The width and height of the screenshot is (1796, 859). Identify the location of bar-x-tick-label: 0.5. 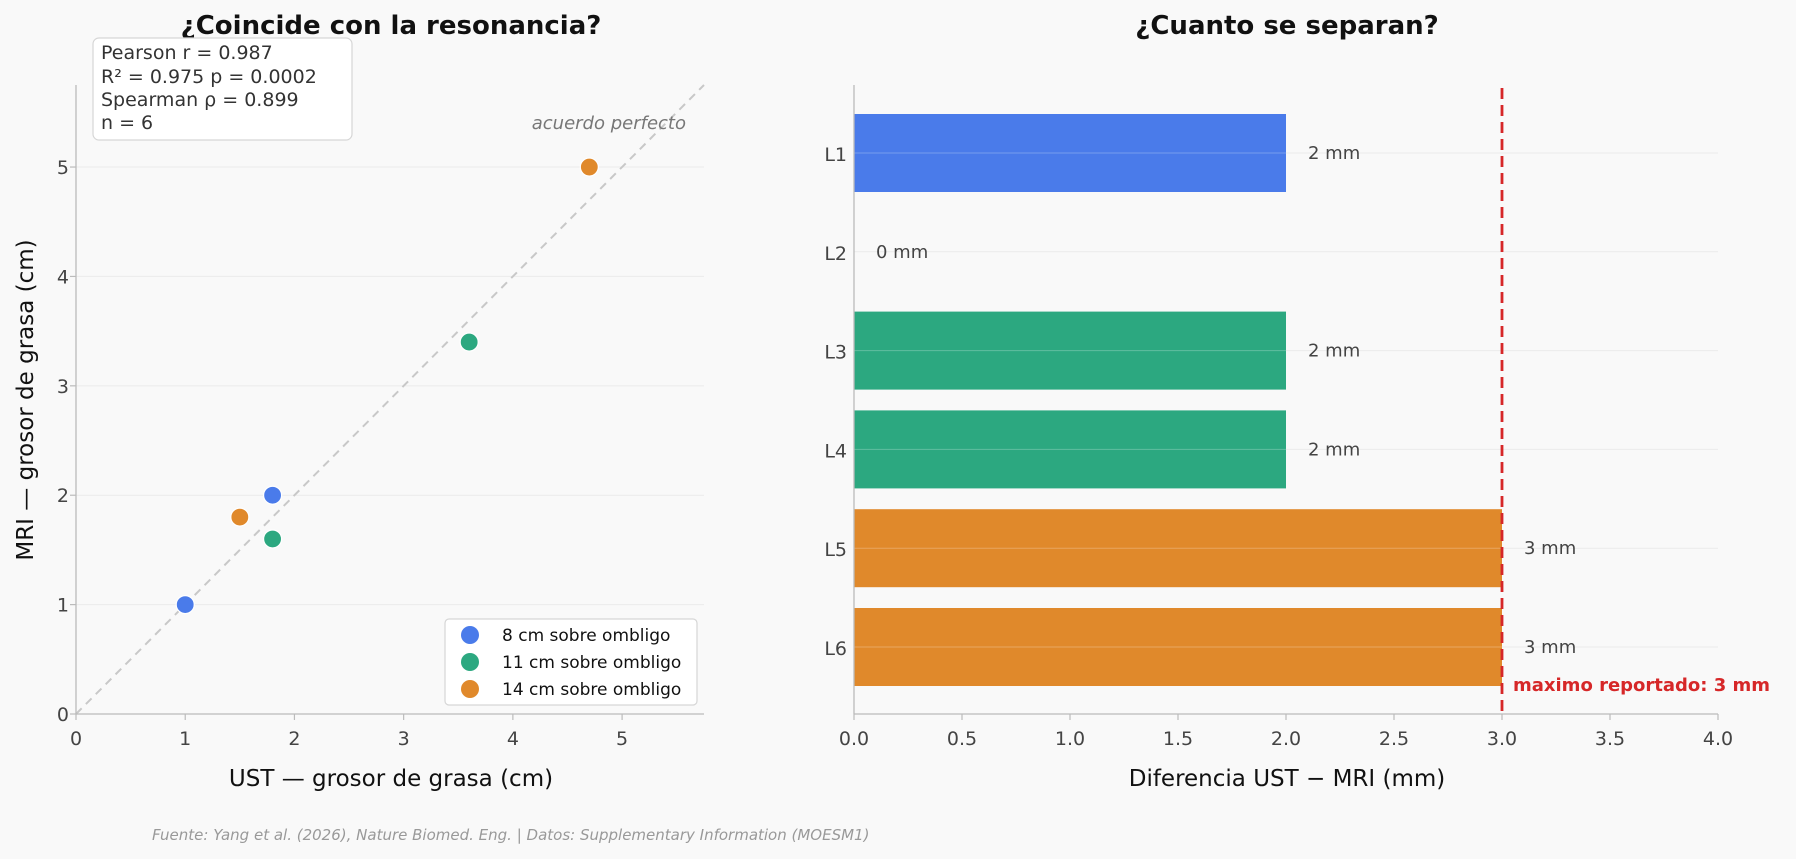
(962, 739).